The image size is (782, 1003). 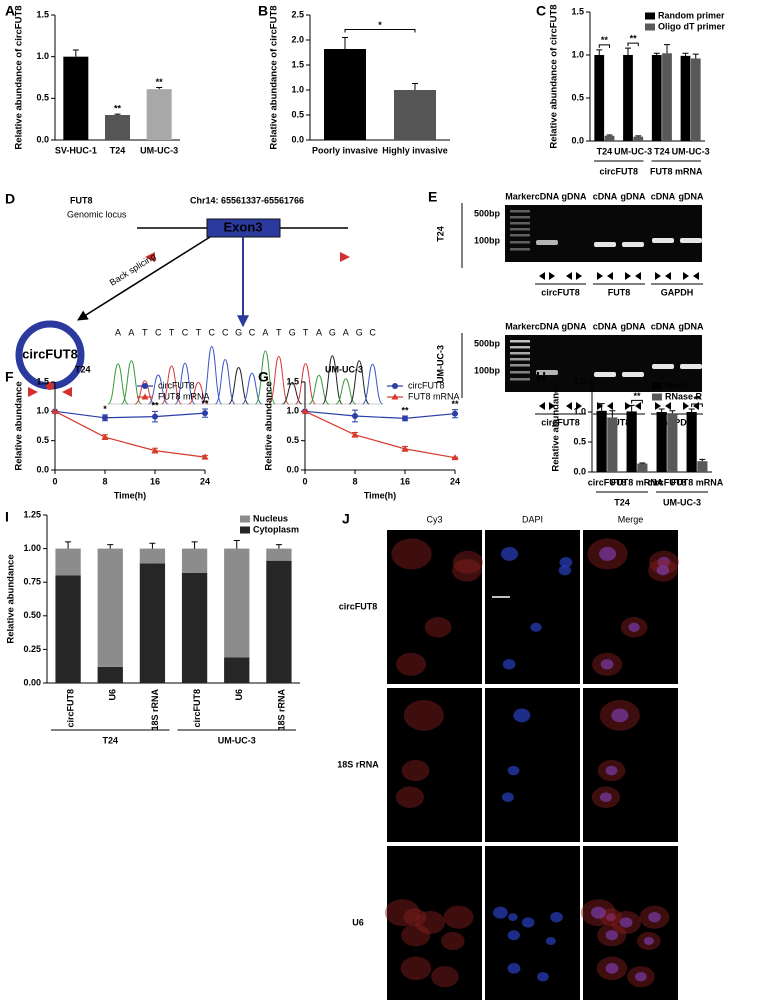 I want to click on micrograph, so click(x=434, y=765).